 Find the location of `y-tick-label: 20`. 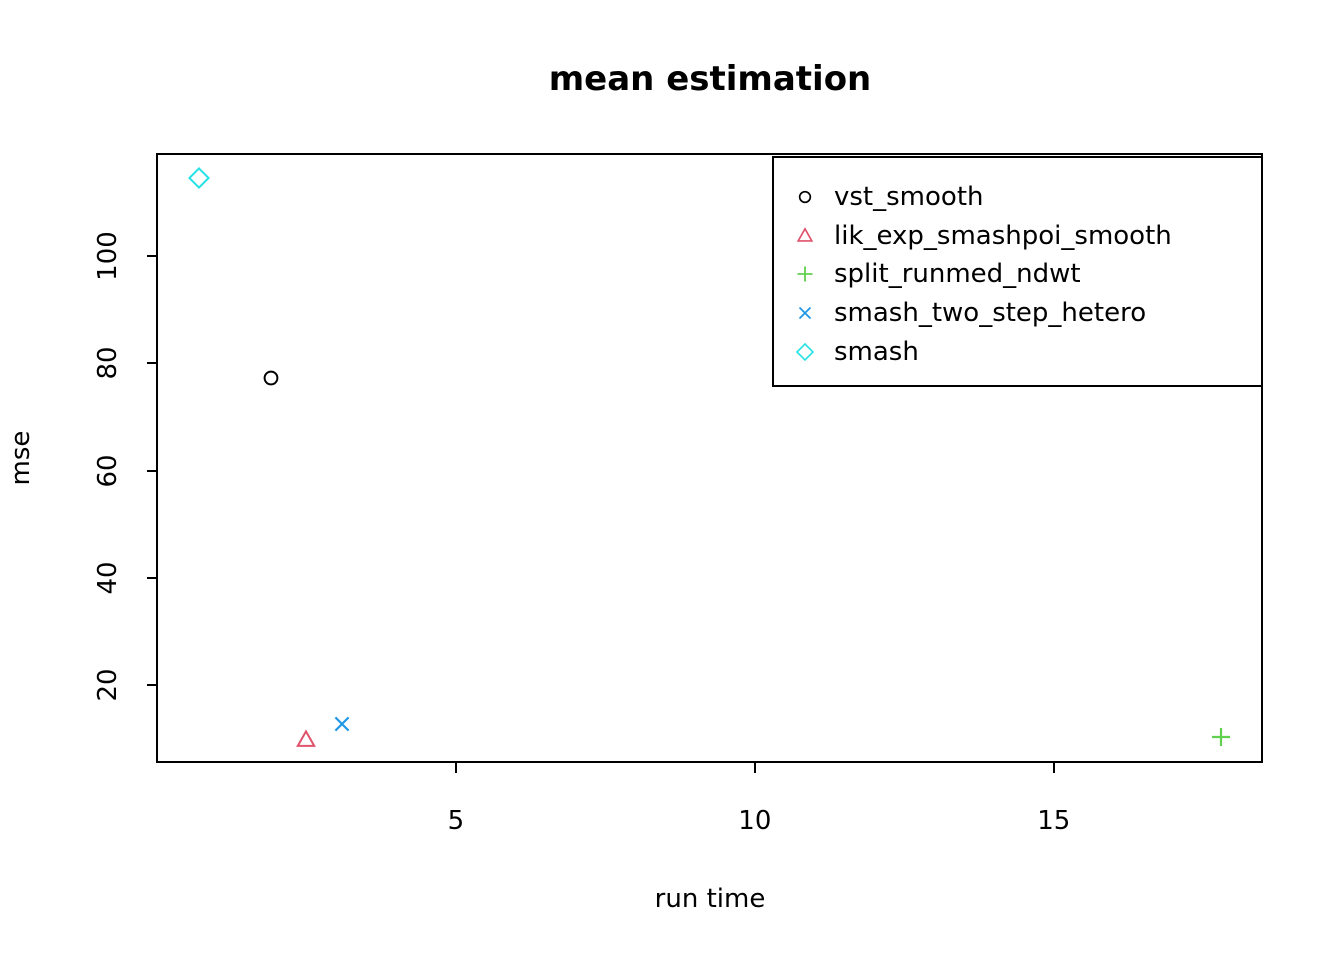

y-tick-label: 20 is located at coordinates (108, 685).